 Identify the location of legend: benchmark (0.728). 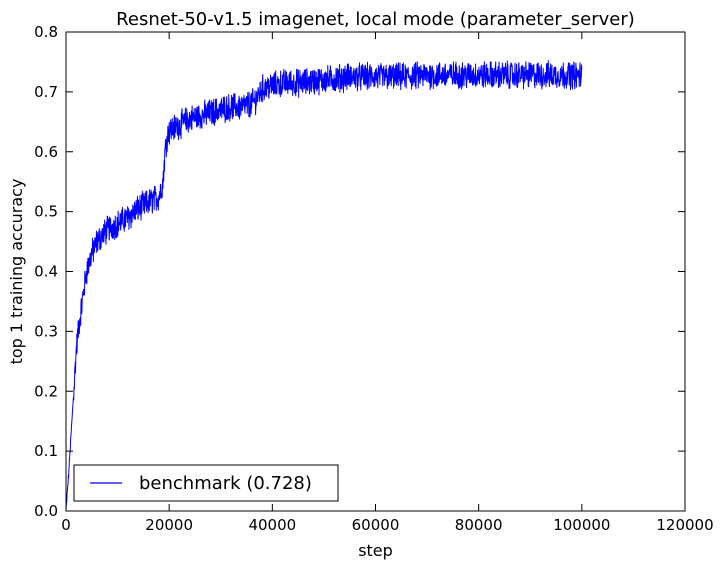
(206, 483).